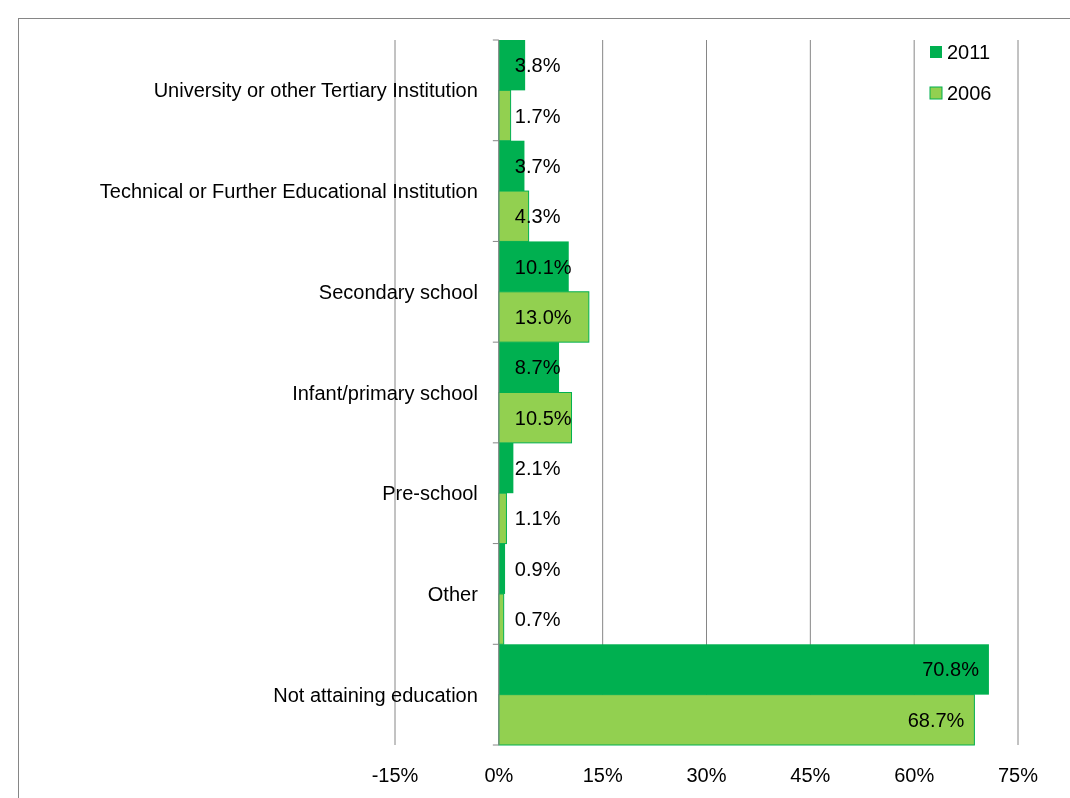  Describe the element at coordinates (375, 694) in the screenshot. I see `y-tick-label: Not attaining education` at that location.